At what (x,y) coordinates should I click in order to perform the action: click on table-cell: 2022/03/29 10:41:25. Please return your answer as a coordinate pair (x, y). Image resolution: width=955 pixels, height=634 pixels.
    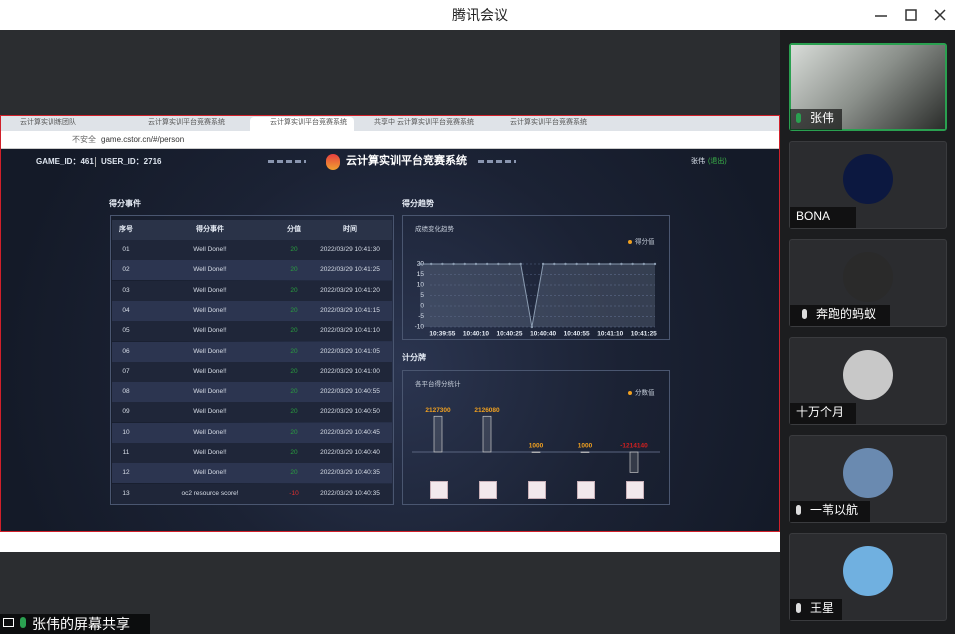
    Looking at the image, I should click on (350, 270).